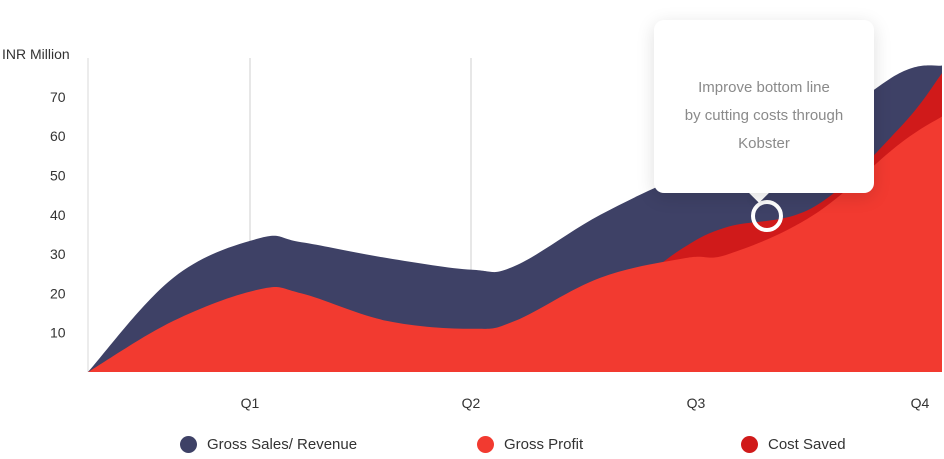 The width and height of the screenshot is (944, 459). Describe the element at coordinates (58, 176) in the screenshot. I see `y-tick-label: 50` at that location.